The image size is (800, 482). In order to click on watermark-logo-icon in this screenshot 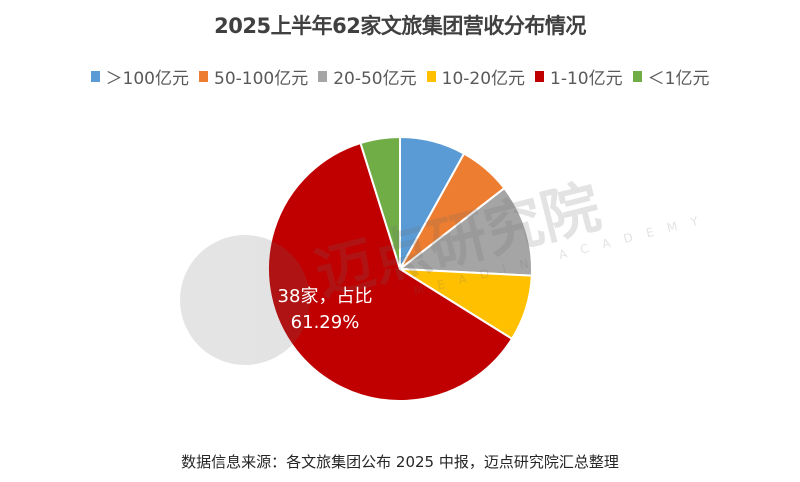, I will do `click(245, 300)`.